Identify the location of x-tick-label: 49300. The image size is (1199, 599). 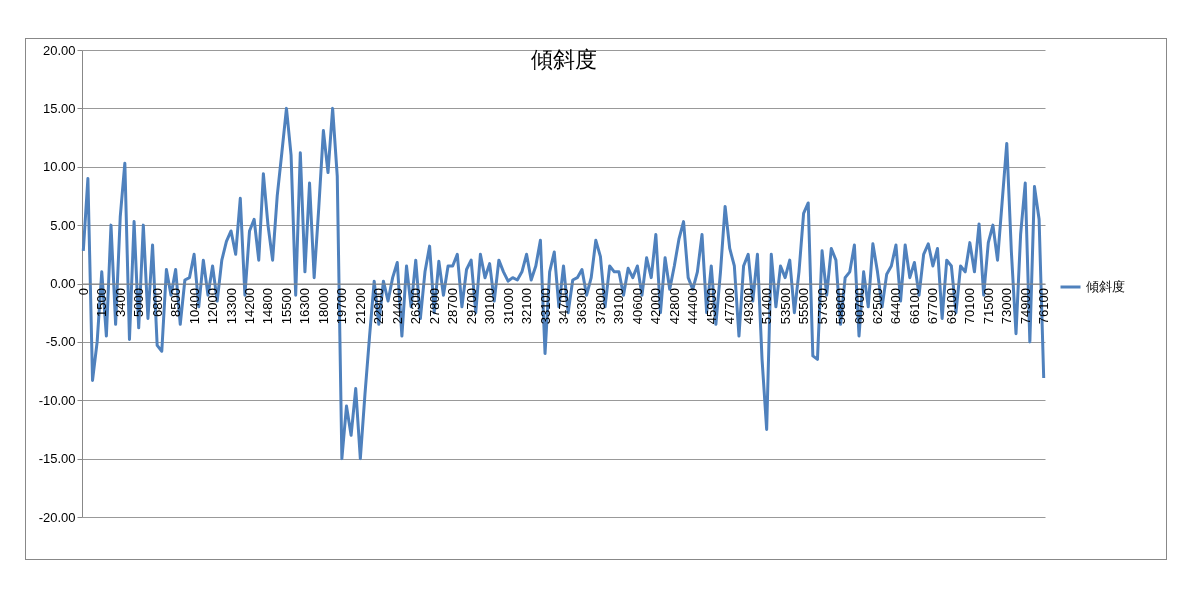
(748, 306).